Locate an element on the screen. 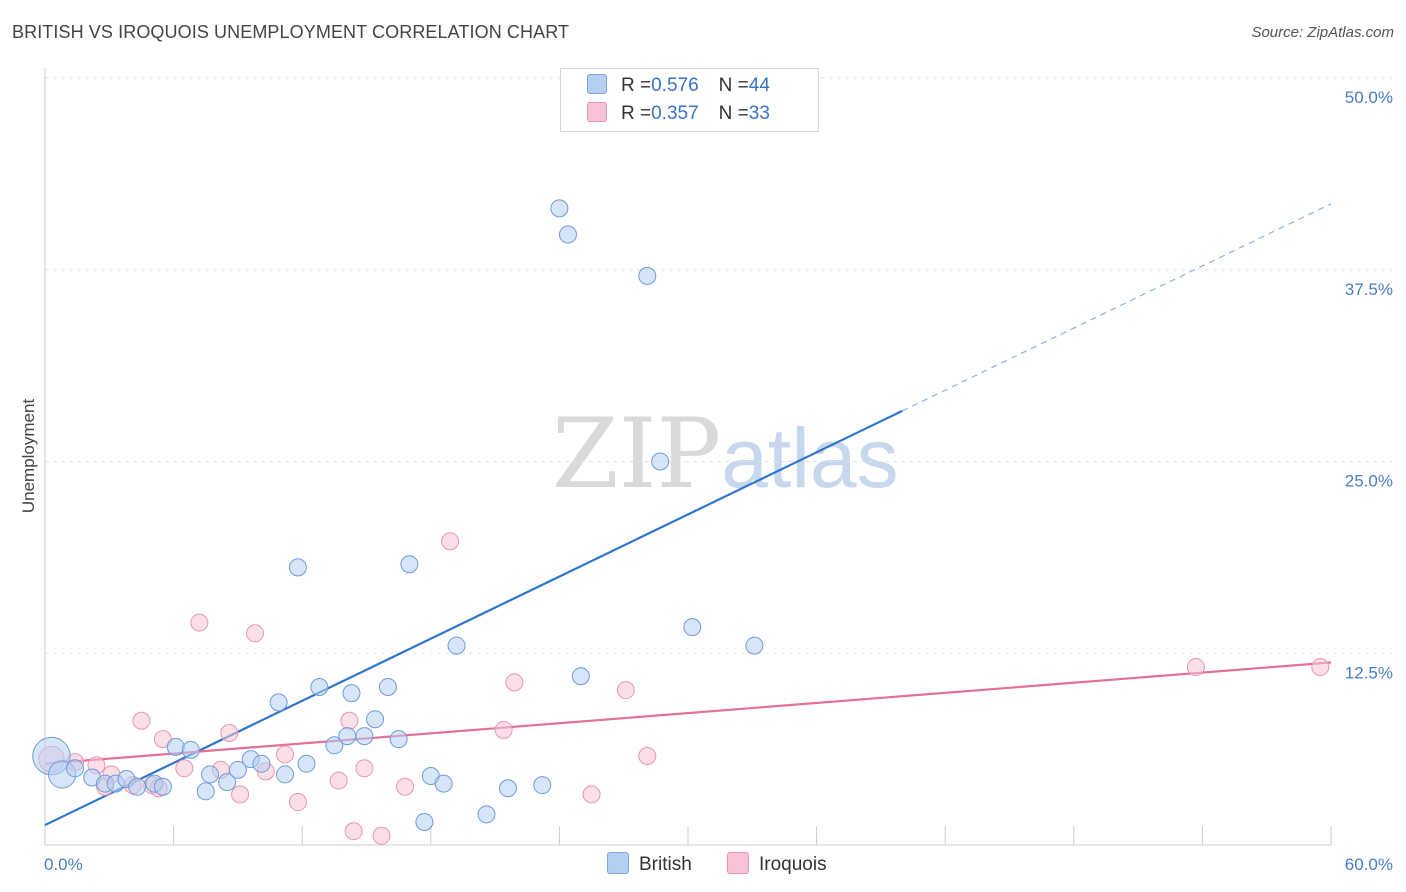 The width and height of the screenshot is (1406, 892). series-legend-iroquois: Iroquois is located at coordinates (777, 864).